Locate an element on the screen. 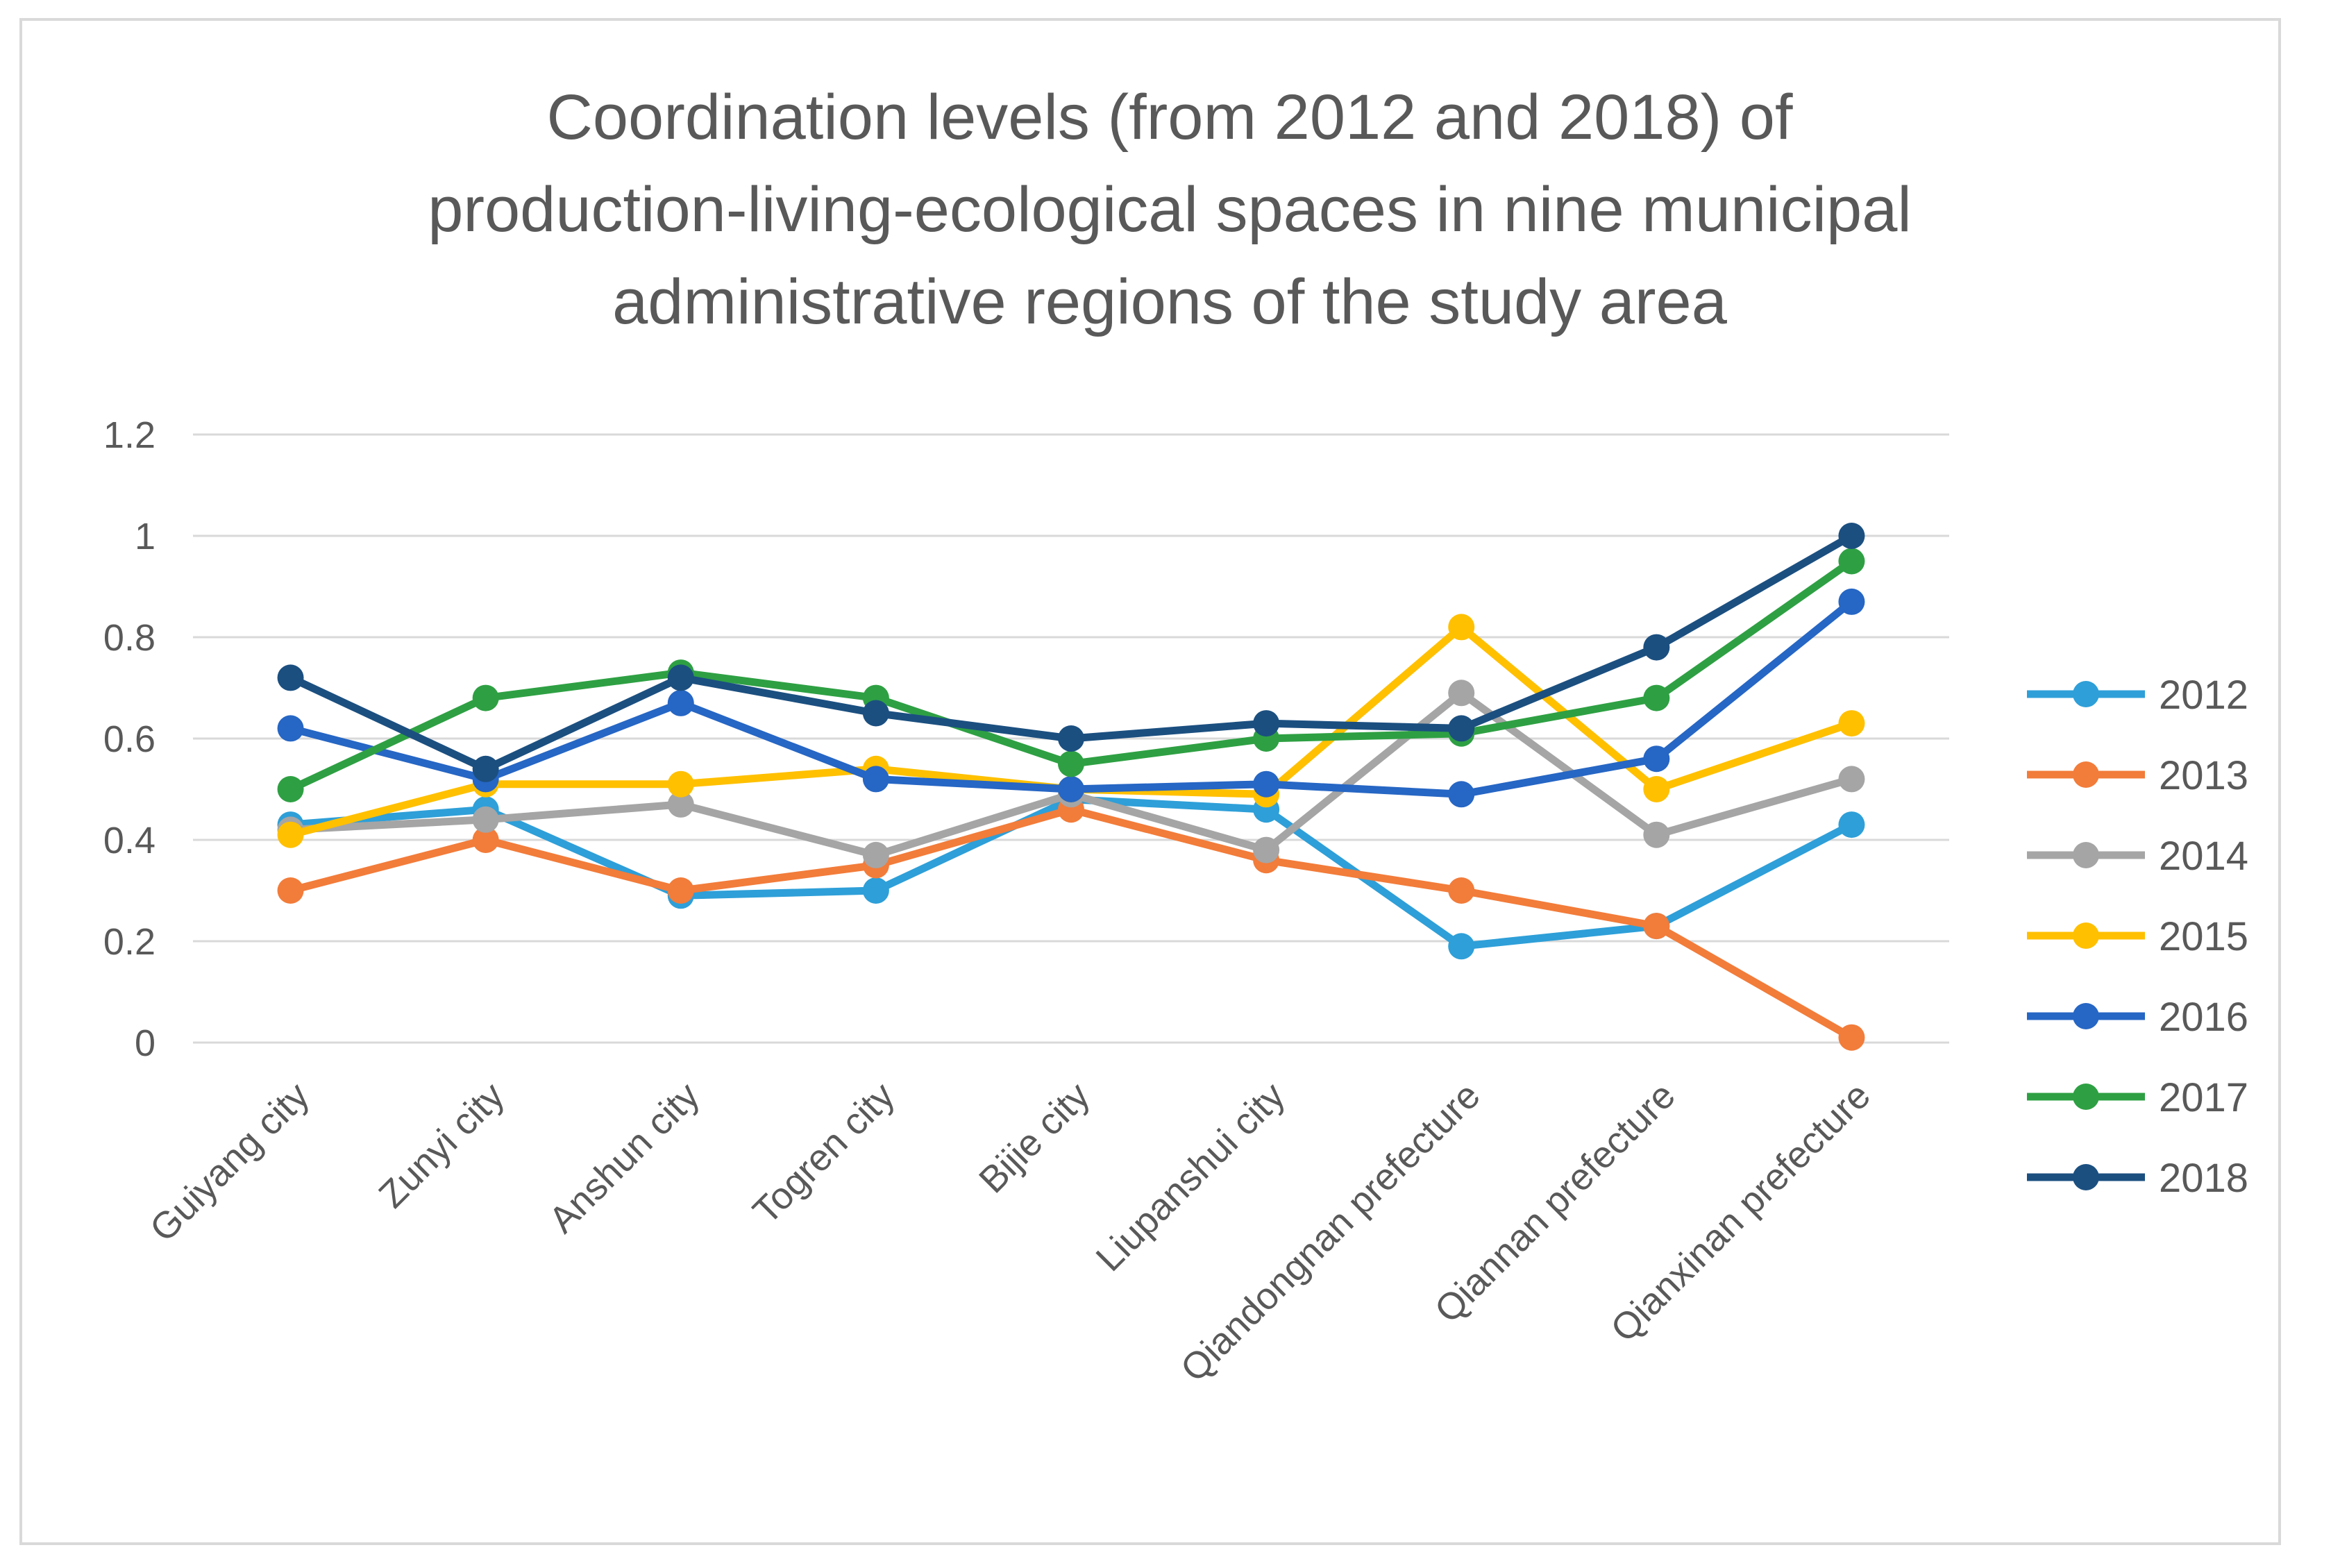  y-tick-label: 0.8 is located at coordinates (129, 638).